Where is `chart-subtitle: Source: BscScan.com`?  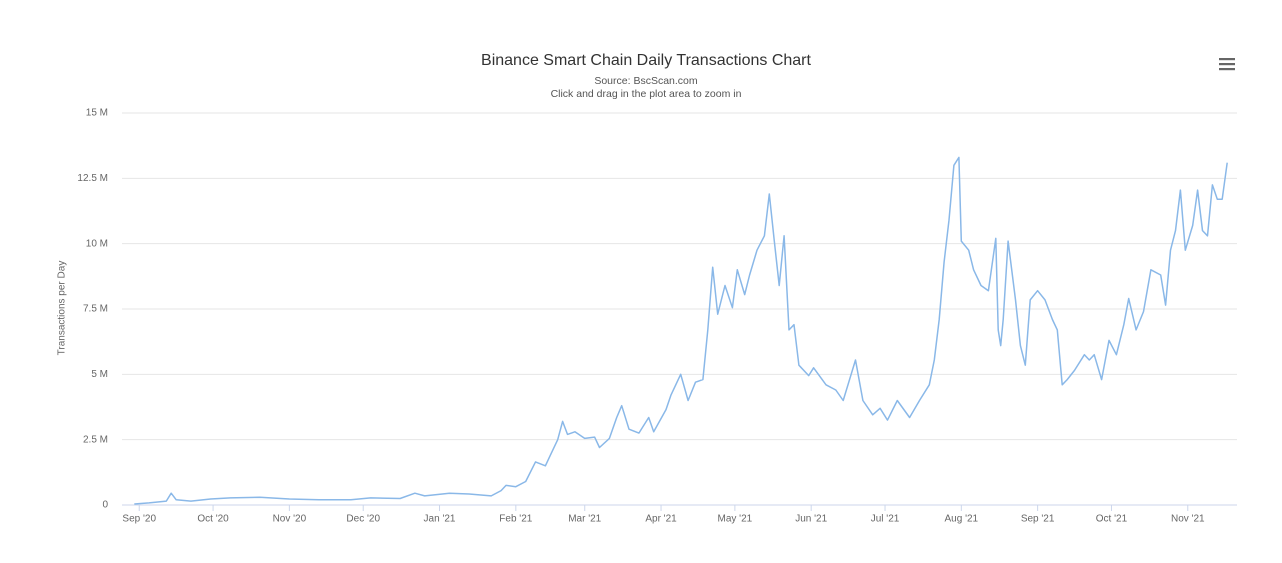
chart-subtitle: Source: BscScan.com is located at coordinates (646, 81).